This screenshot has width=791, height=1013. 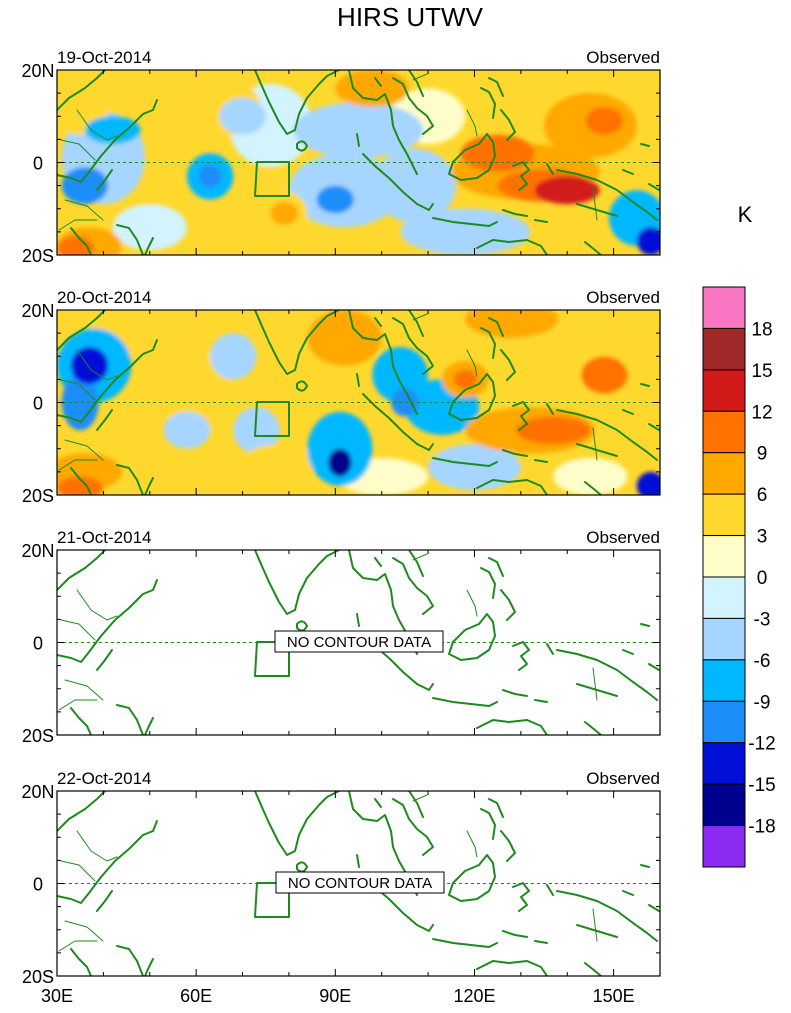 I want to click on panel-date-label: 19-Oct-2014, so click(x=104, y=57).